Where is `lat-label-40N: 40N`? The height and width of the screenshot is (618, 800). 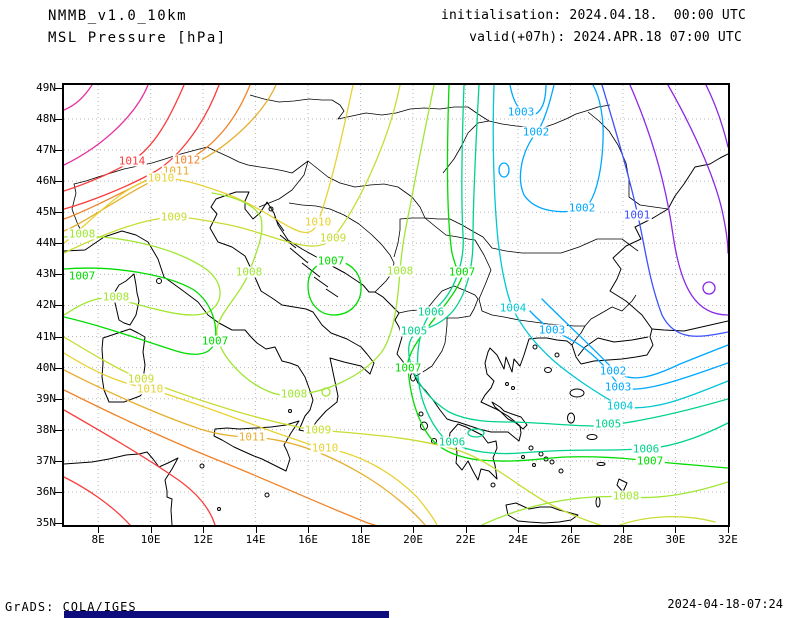
lat-label-40N: 40N is located at coordinates (46, 367).